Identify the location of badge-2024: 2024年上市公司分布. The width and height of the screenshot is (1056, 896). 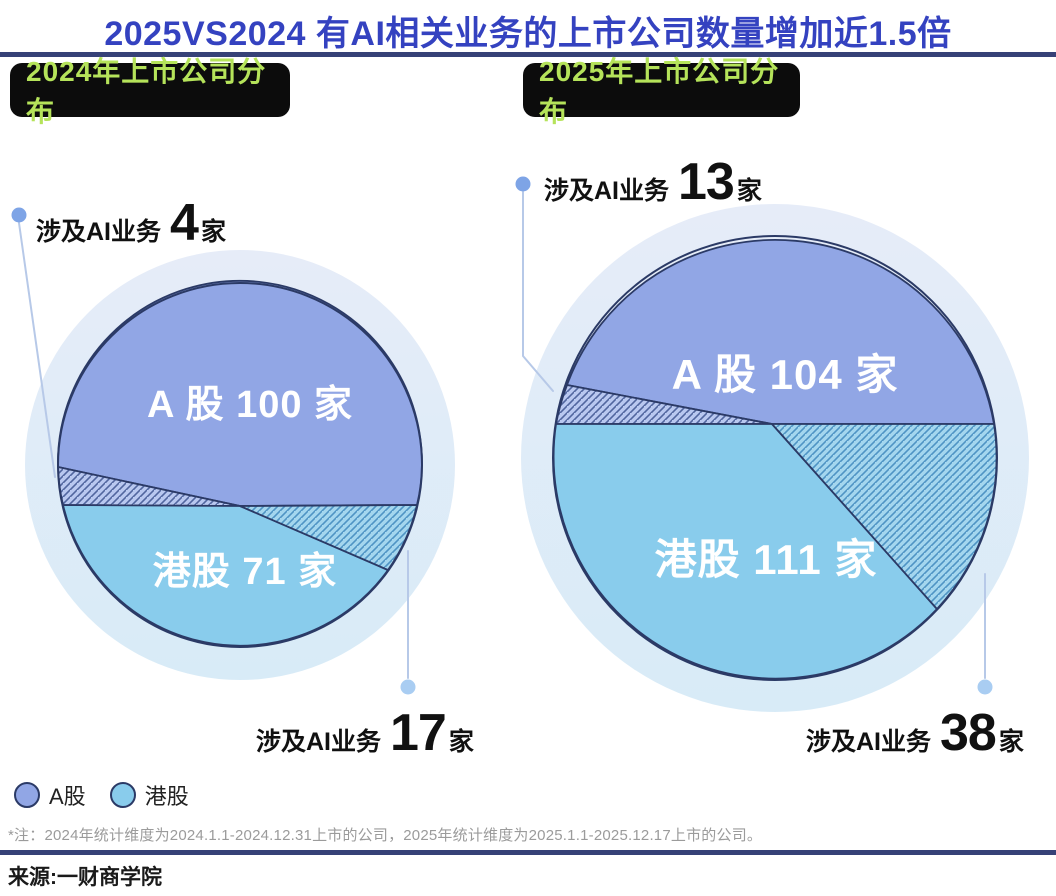
(150, 91).